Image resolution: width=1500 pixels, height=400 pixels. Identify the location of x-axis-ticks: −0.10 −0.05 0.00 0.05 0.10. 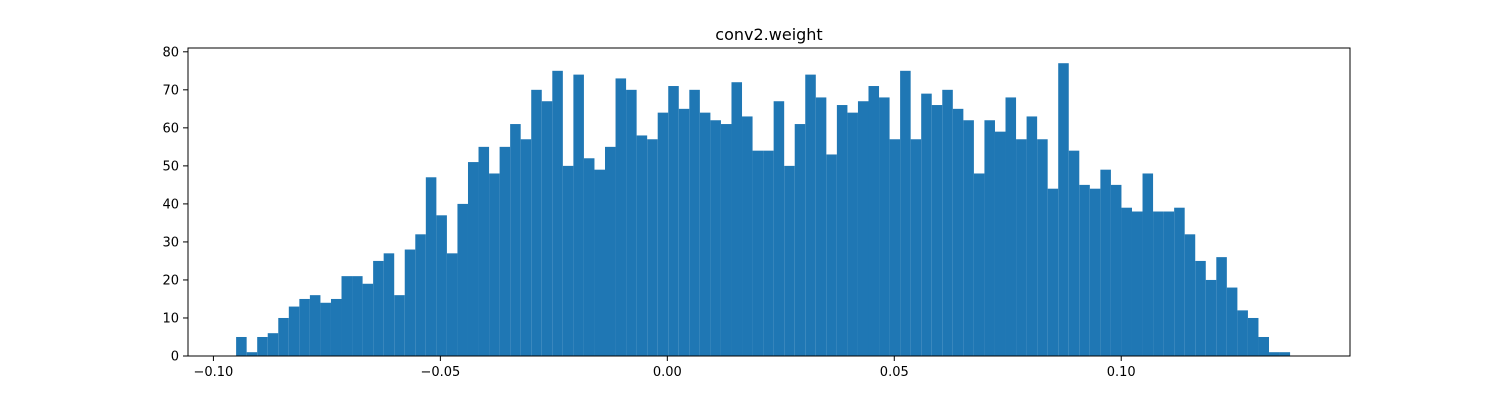
(664, 368).